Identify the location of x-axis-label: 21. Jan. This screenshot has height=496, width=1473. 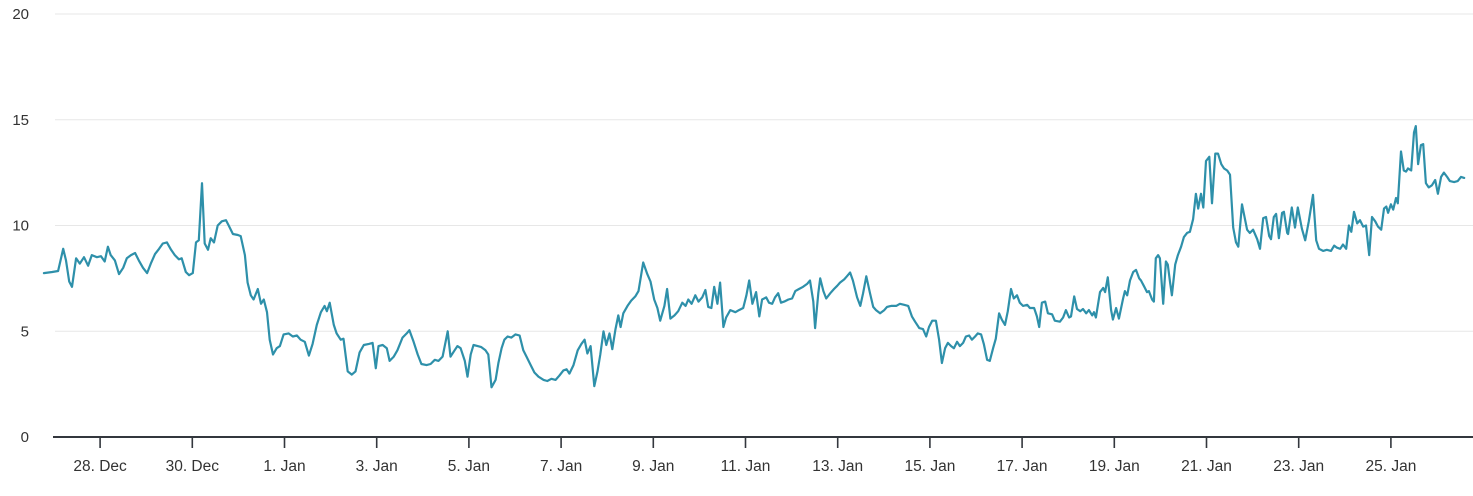
(1206, 466).